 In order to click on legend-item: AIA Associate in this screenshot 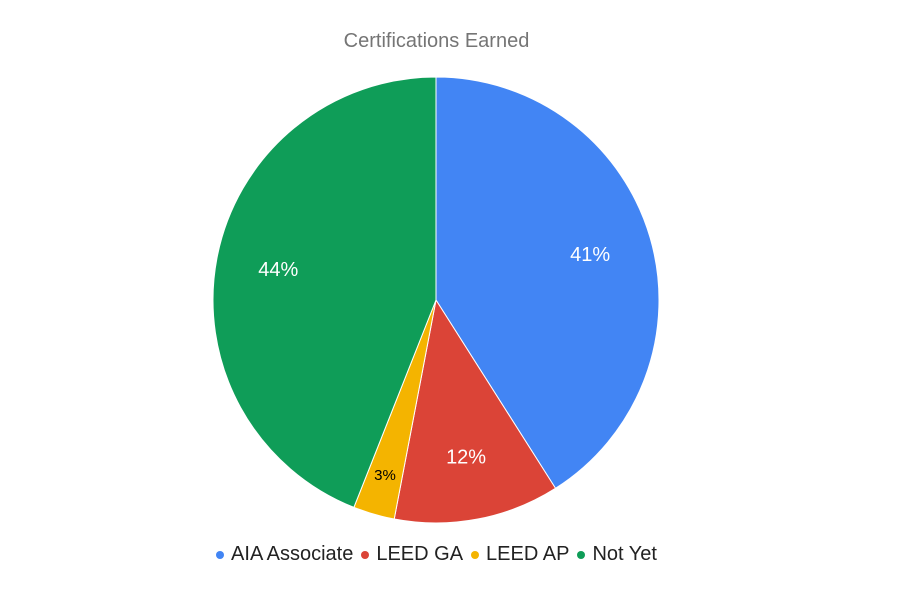, I will do `click(284, 554)`.